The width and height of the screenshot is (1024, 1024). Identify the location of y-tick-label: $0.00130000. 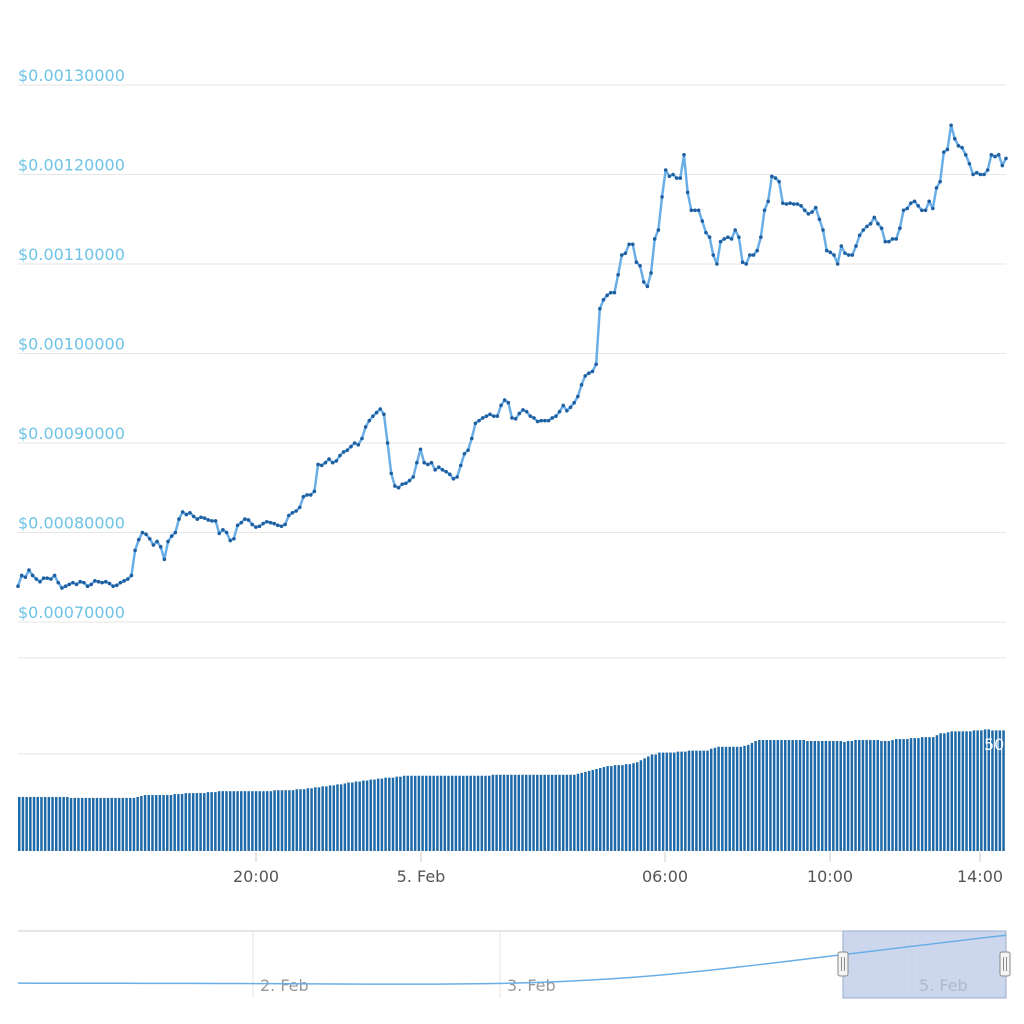
(71, 75).